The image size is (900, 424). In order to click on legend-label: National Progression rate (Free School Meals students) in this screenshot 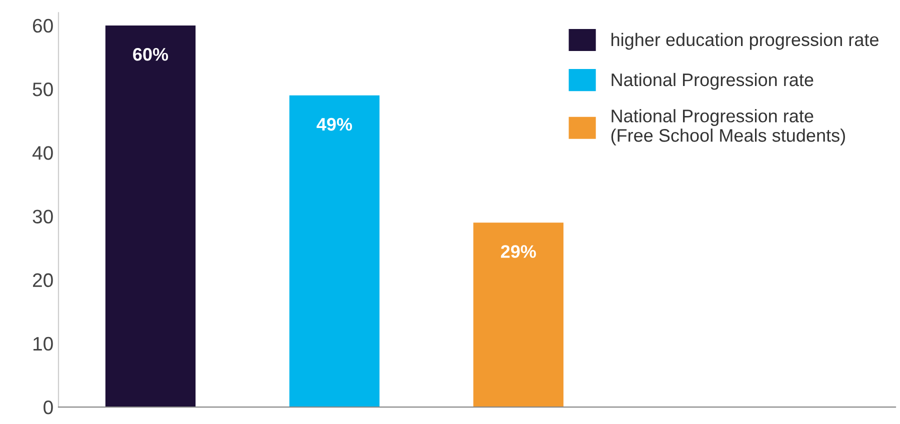, I will do `click(728, 127)`.